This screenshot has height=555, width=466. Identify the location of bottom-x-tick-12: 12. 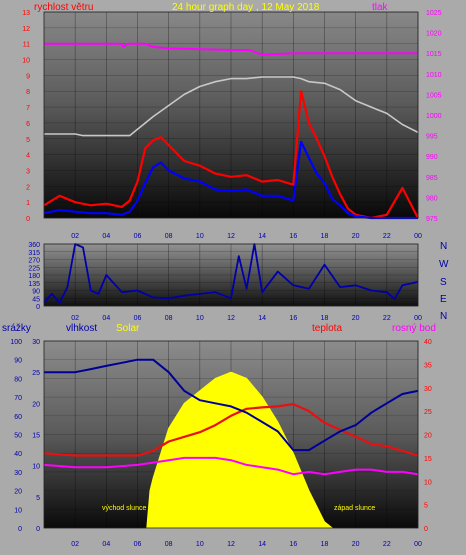
(231, 544).